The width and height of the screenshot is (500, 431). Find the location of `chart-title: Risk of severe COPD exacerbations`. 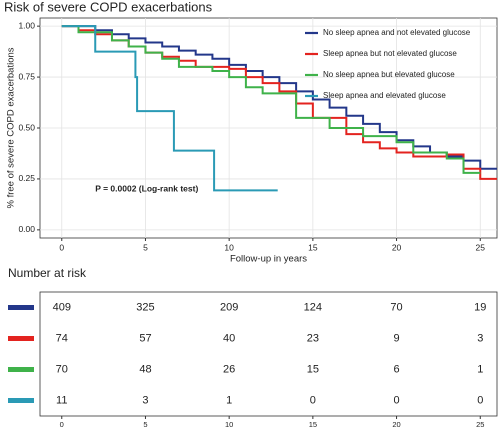

chart-title: Risk of severe COPD exacerbations is located at coordinates (108, 7).